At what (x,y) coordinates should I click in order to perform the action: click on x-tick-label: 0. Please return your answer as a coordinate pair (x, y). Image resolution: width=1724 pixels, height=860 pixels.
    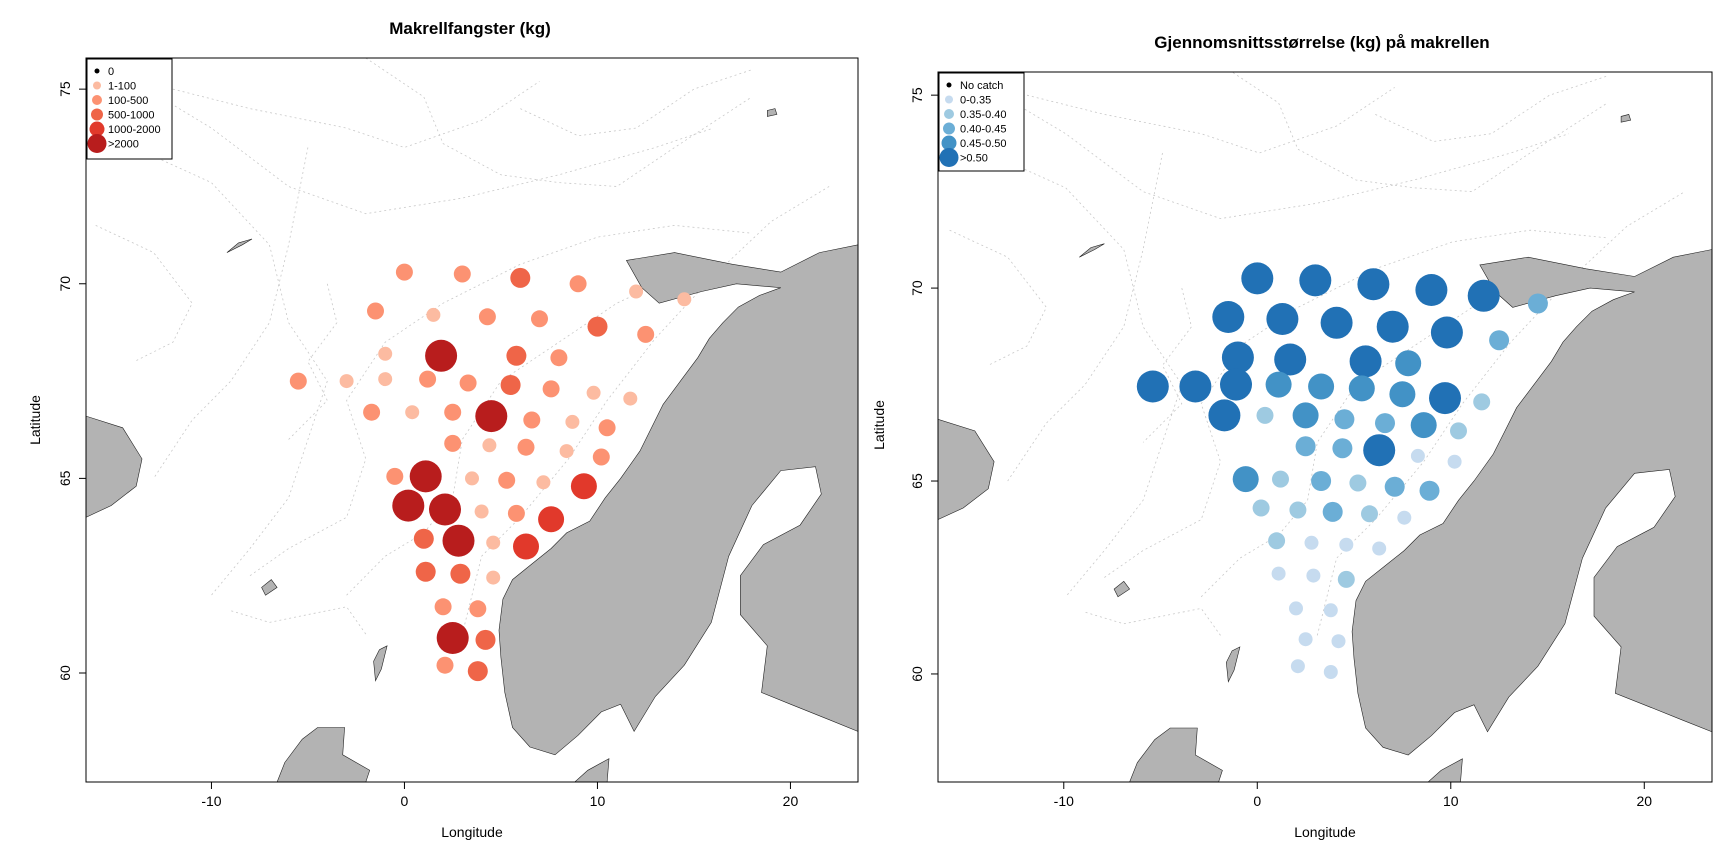
    Looking at the image, I should click on (1257, 801).